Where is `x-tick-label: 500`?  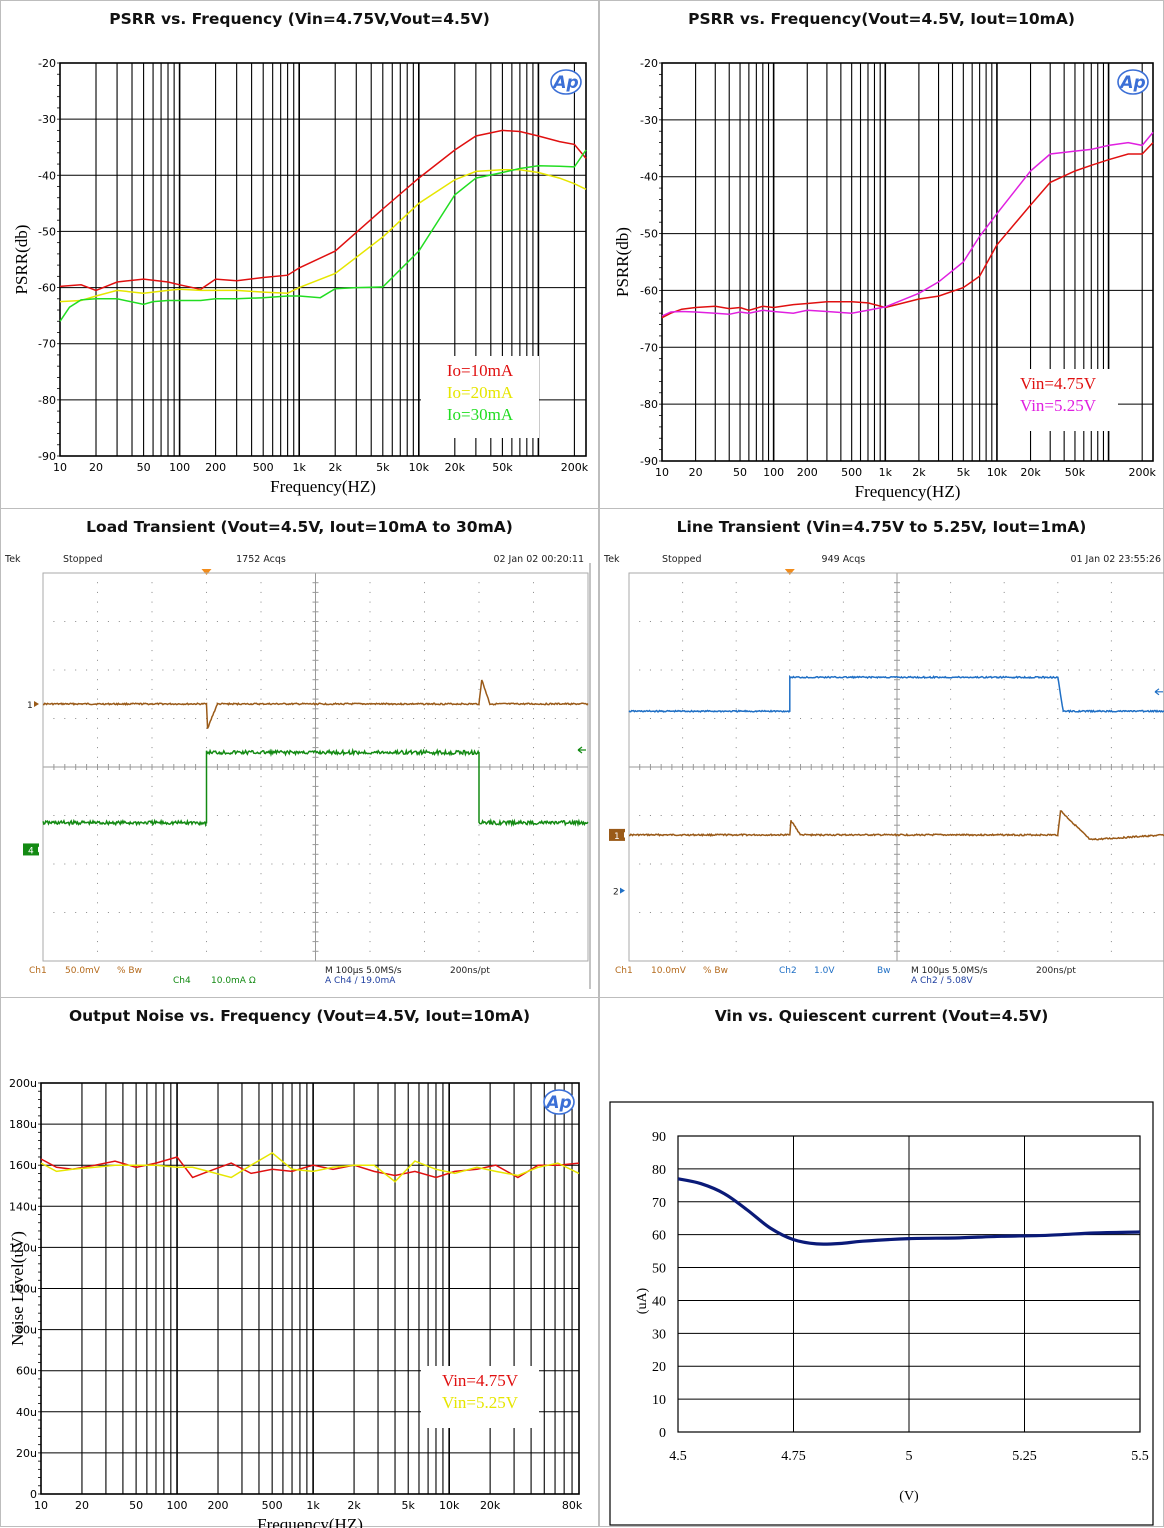
x-tick-label: 500 is located at coordinates (263, 467).